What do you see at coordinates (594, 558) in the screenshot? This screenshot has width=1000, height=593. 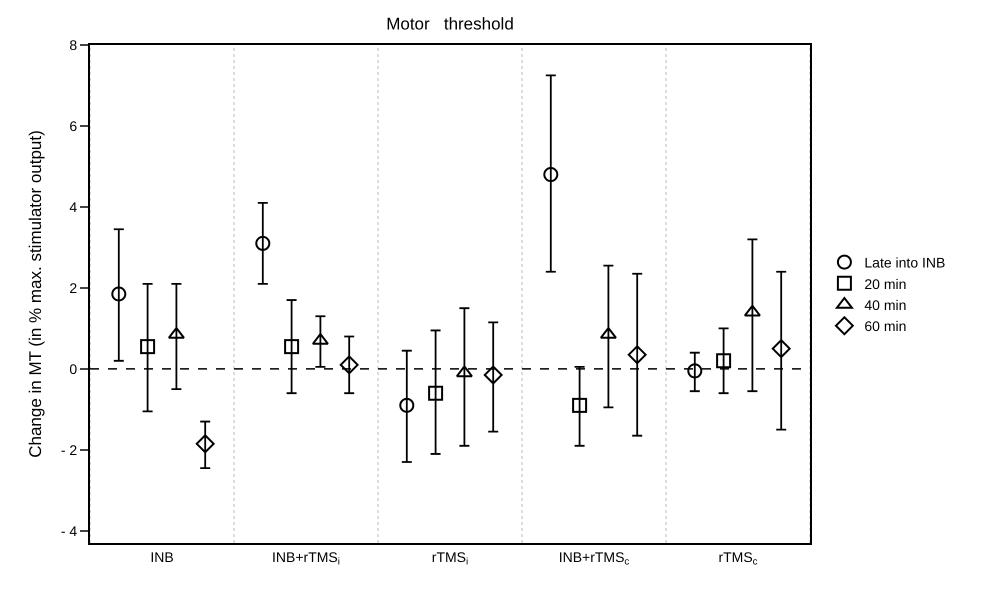 I see `x-tick-label: INB+rTMS$_{c}$` at bounding box center [594, 558].